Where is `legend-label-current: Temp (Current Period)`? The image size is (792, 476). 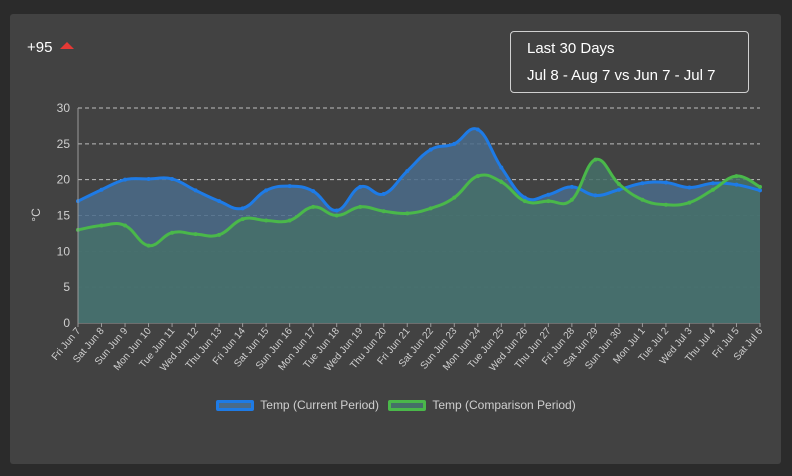
legend-label-current: Temp (Current Period) is located at coordinates (319, 405).